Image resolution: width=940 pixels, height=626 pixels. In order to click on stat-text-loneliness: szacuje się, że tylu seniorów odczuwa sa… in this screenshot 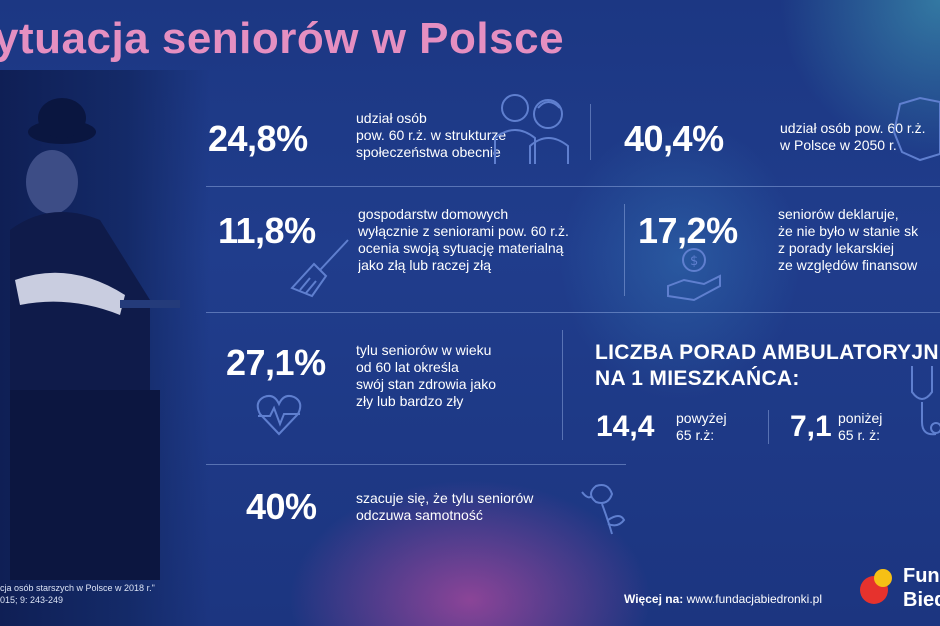, I will do `click(445, 506)`.